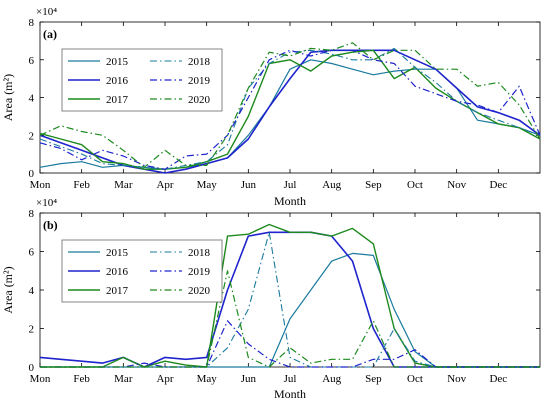 The height and width of the screenshot is (406, 550). I want to click on panel-label: (a), so click(50, 34).